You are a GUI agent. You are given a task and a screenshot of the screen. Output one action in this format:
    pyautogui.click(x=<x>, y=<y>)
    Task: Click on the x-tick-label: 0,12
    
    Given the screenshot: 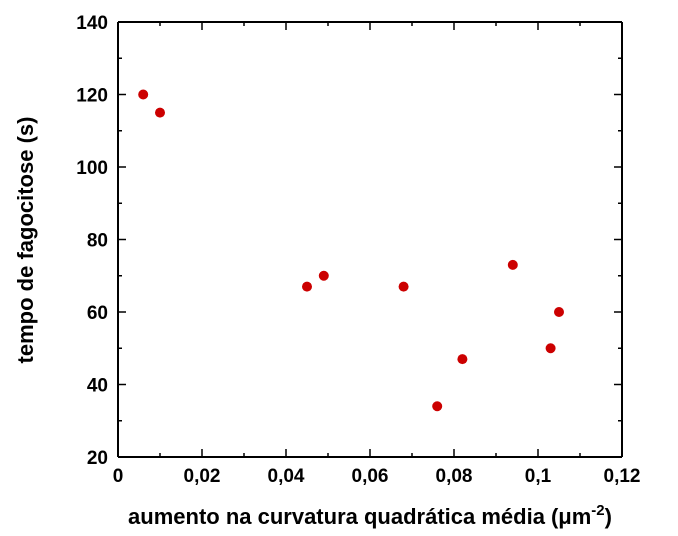 What is the action you would take?
    pyautogui.click(x=622, y=476)
    